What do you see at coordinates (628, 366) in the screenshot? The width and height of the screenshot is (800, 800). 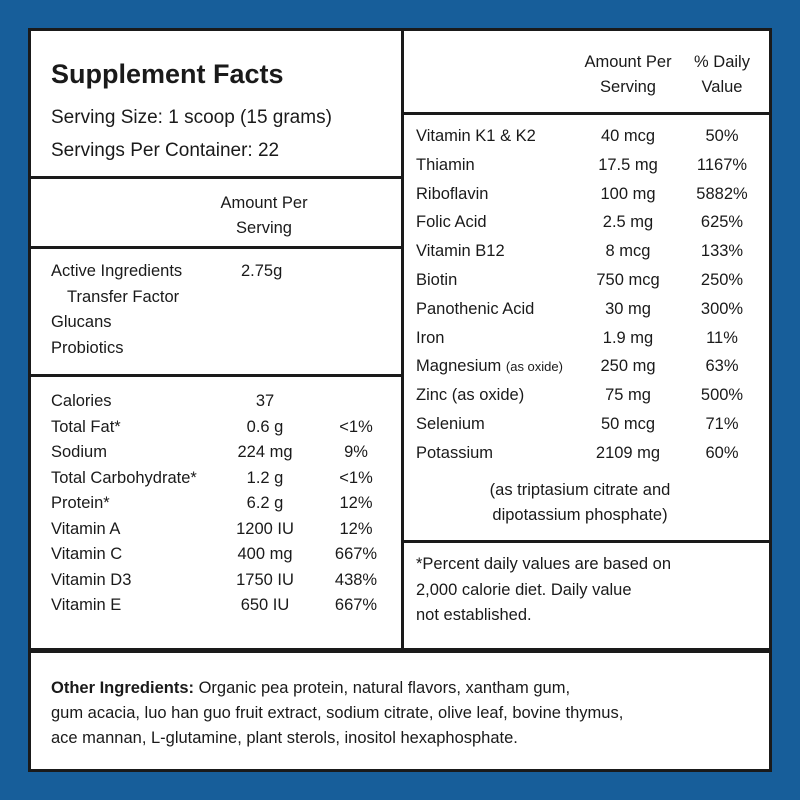 I see `nutrient-amount: 250 mg` at bounding box center [628, 366].